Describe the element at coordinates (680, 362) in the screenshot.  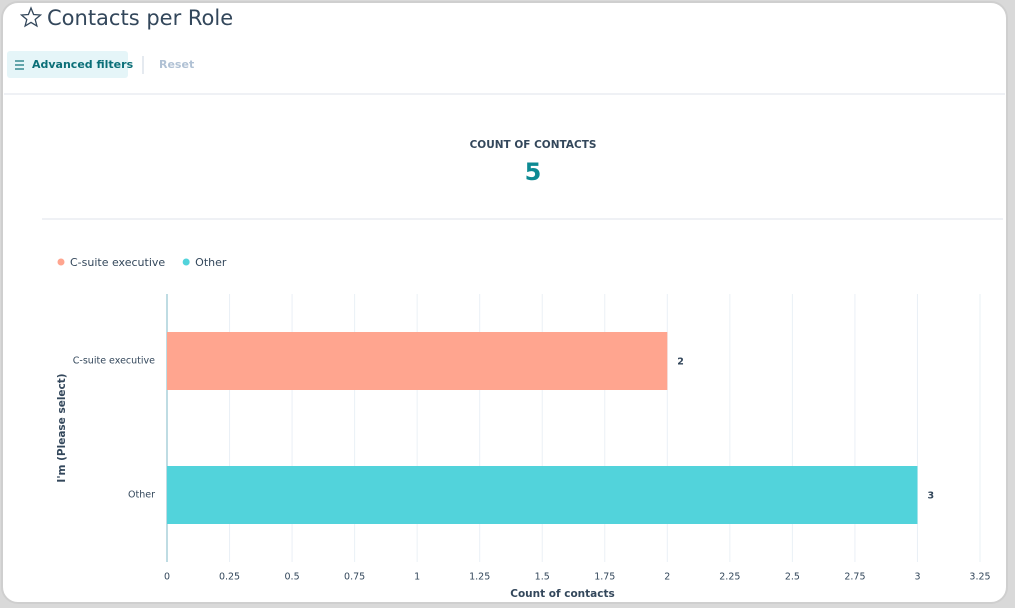
I see `data-label: 2` at that location.